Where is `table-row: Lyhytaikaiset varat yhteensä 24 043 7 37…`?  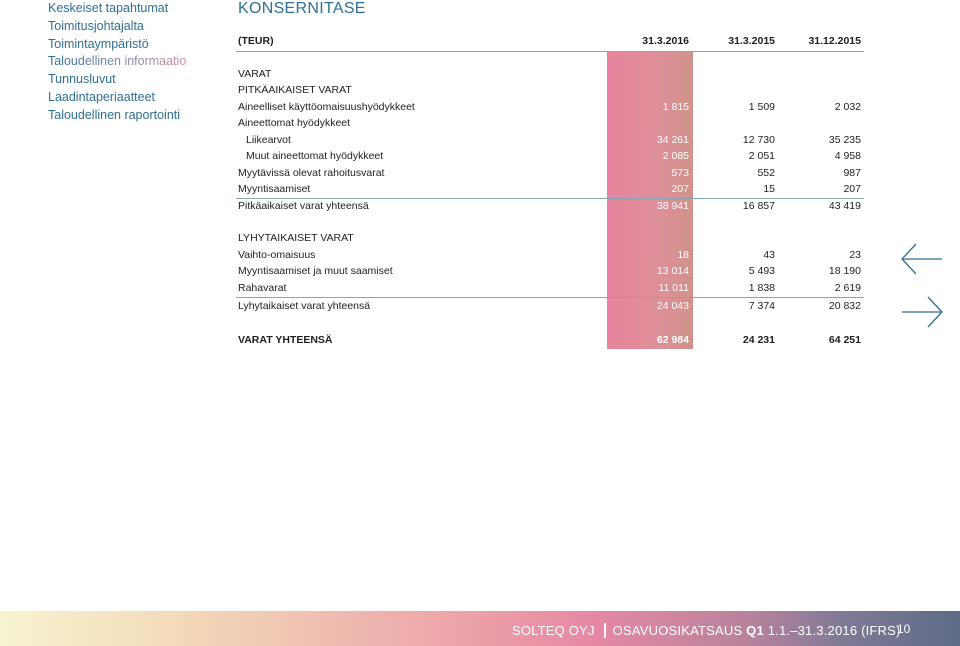 table-row: Lyhytaikaiset varat yhteensä 24 043 7 37… is located at coordinates (550, 308).